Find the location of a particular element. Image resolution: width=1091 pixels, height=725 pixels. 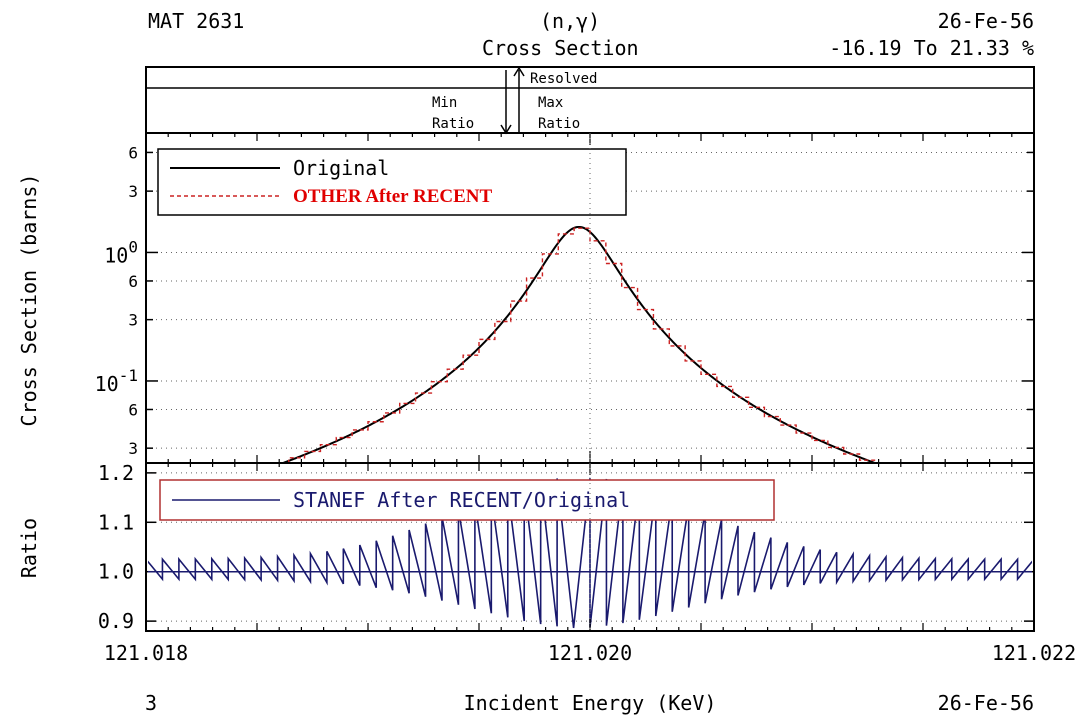

max-ratio-label-2: Ratio is located at coordinates (559, 124).